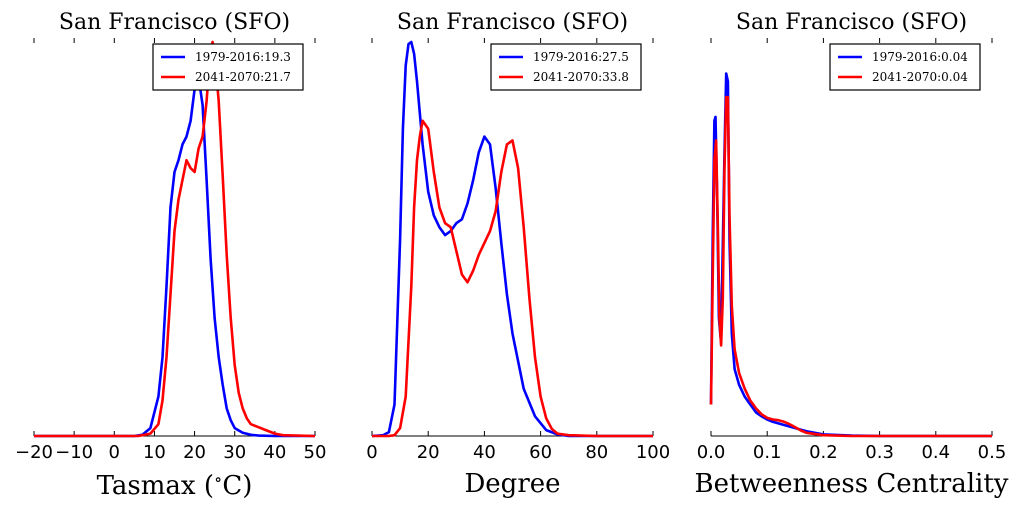 The height and width of the screenshot is (512, 1024). I want to click on x-tick-label: −20, so click(34, 452).